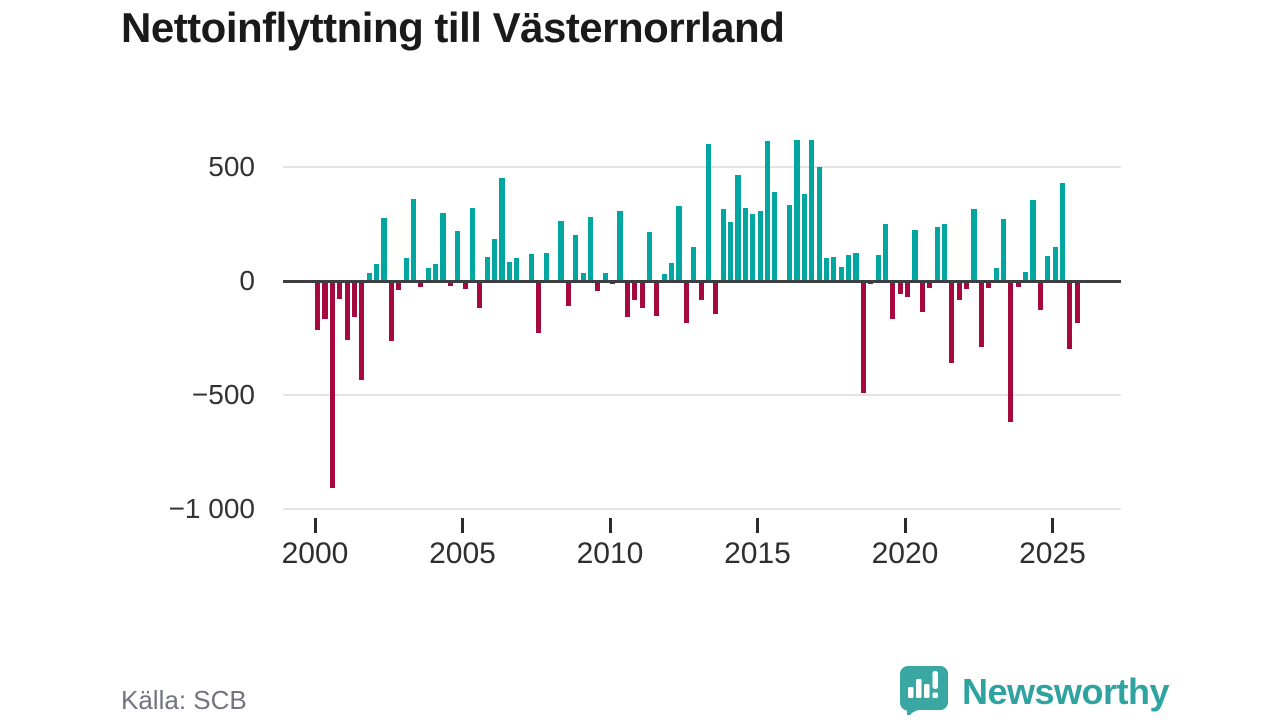 This screenshot has height=720, width=1280. Describe the element at coordinates (1066, 691) in the screenshot. I see `newsworthy-logo-text: Newsworthy` at that location.